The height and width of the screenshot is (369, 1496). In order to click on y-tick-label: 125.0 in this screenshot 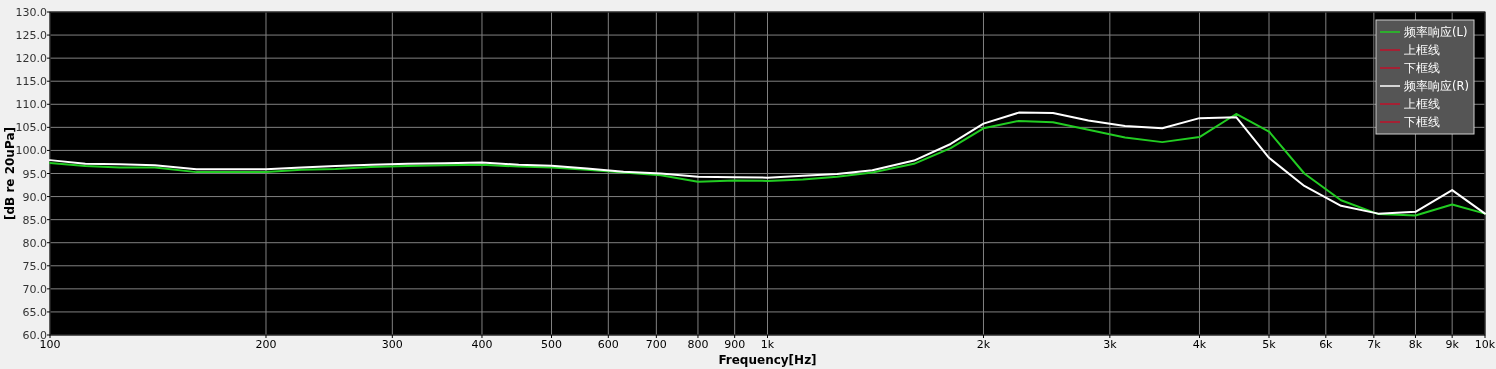, I will do `click(31, 36)`.